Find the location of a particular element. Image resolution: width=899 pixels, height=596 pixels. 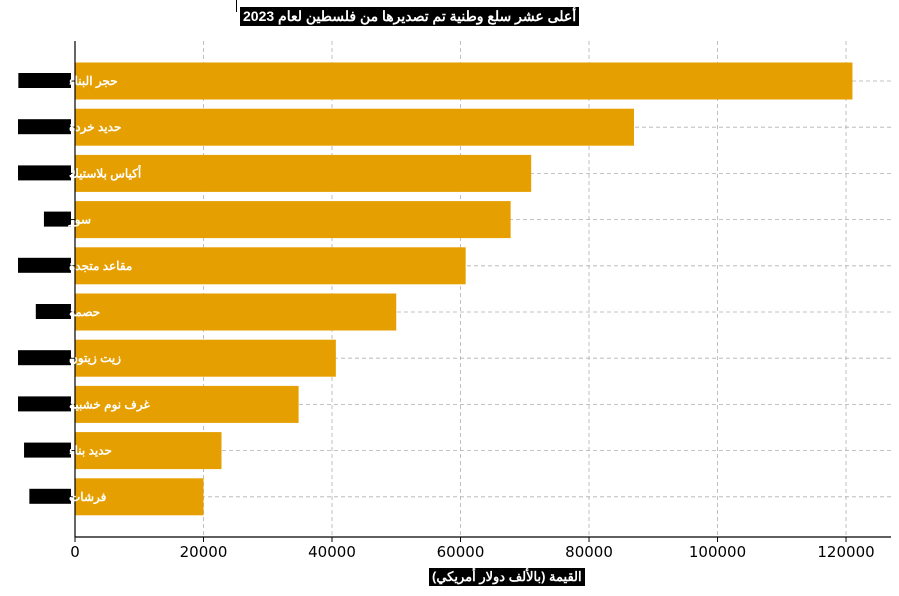

y-label-text-0: حجر البناء is located at coordinates (93, 81).